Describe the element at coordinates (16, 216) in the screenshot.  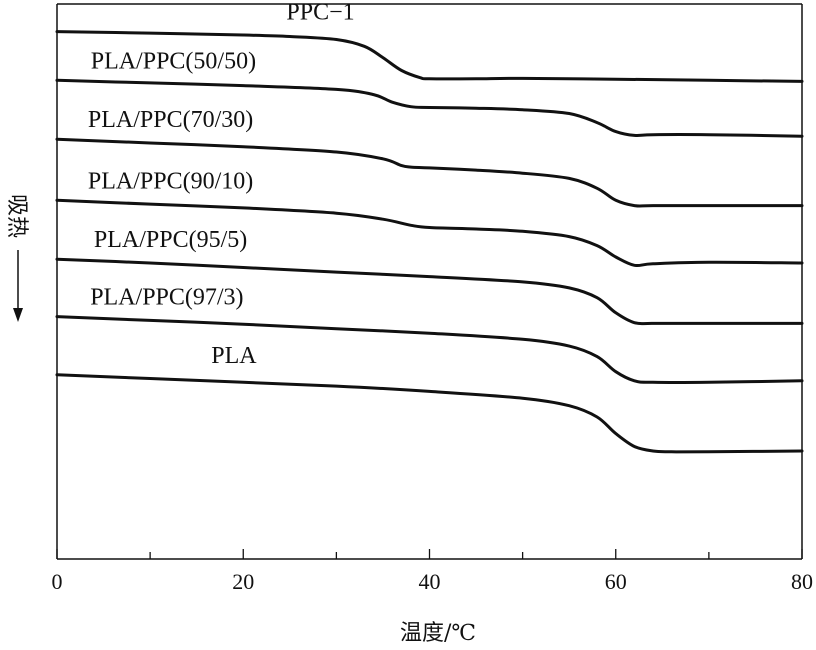
I see `y-axis-label: 吸热` at that location.